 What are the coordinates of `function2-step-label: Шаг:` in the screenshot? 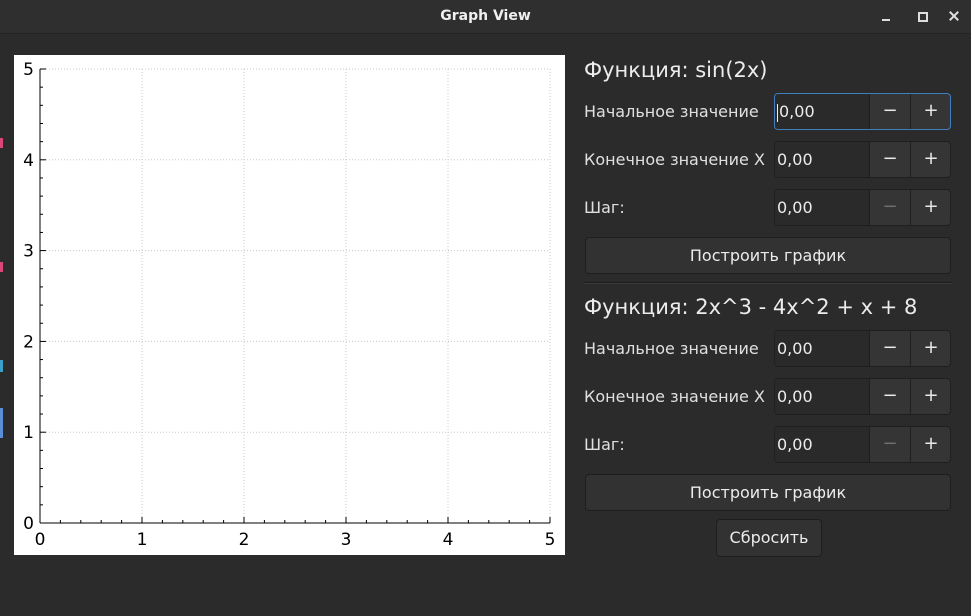 It's located at (604, 444).